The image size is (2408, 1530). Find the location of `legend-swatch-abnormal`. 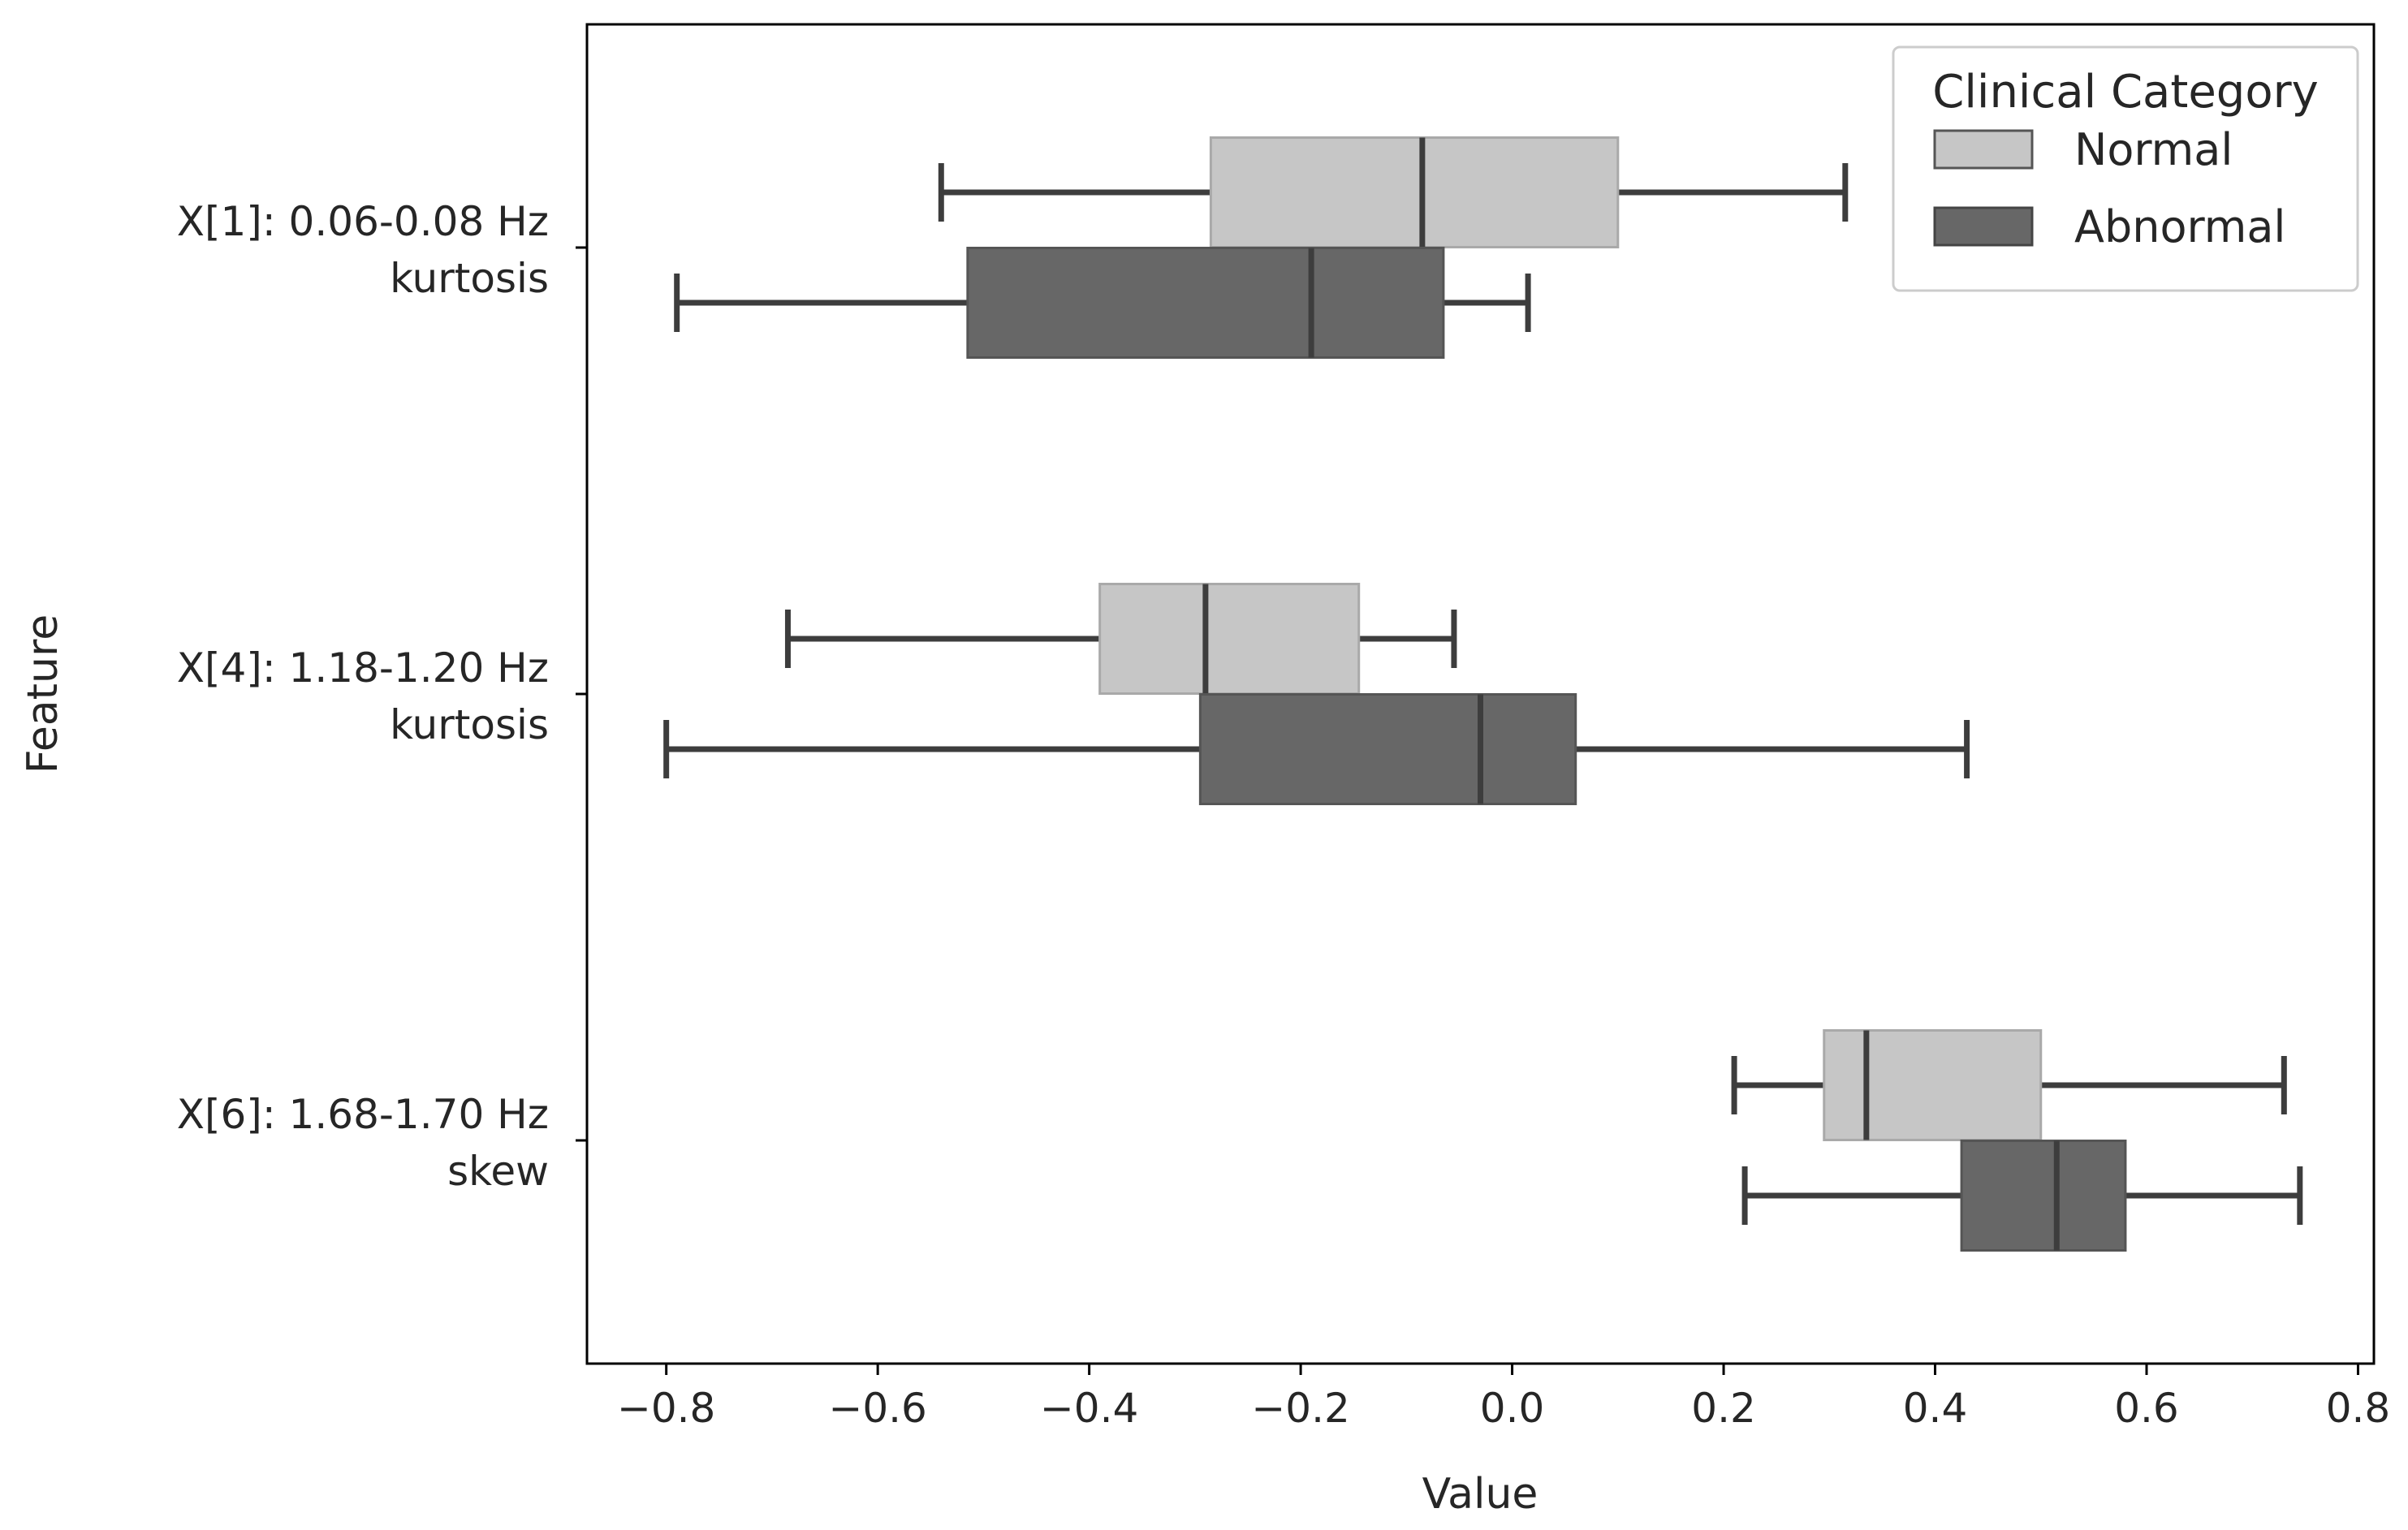

legend-swatch-abnormal is located at coordinates (1983, 227).